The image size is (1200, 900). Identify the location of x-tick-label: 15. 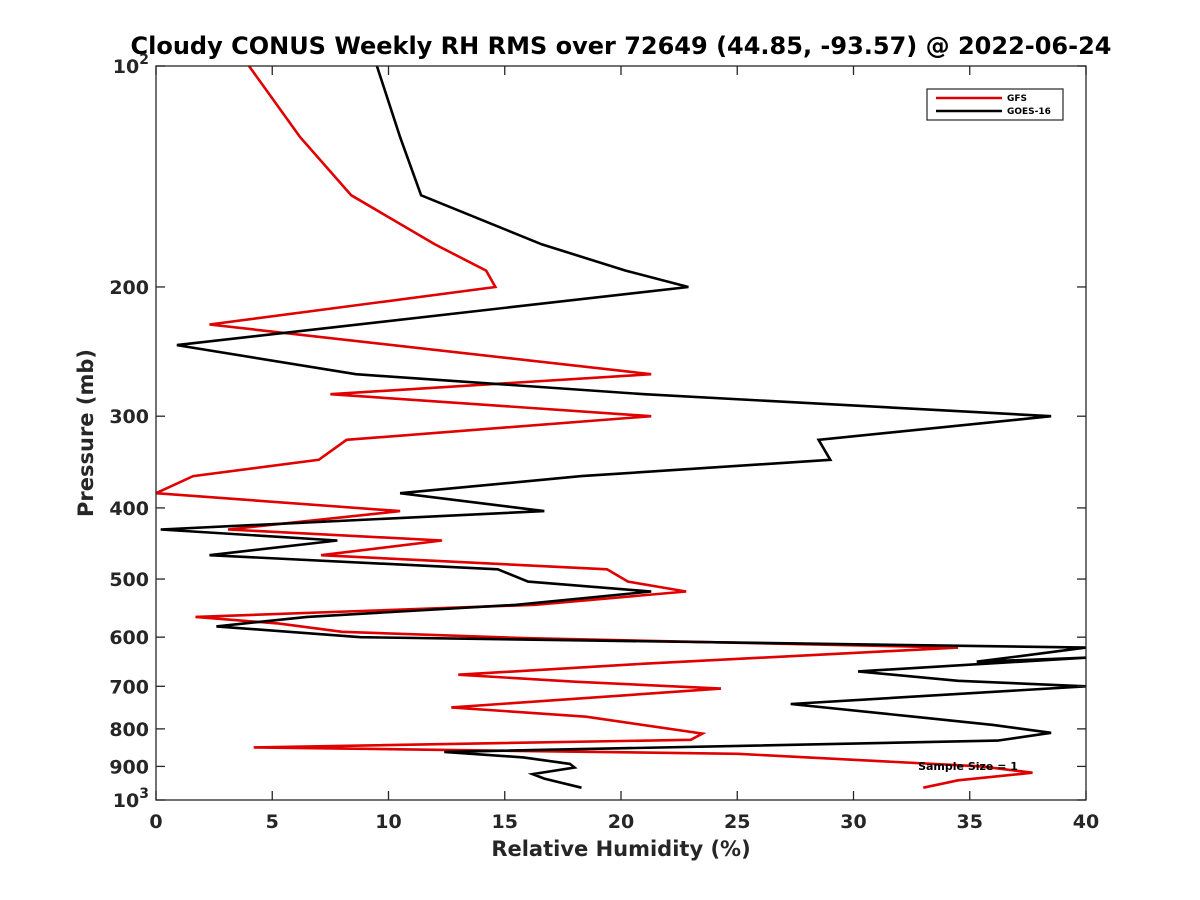
(505, 822).